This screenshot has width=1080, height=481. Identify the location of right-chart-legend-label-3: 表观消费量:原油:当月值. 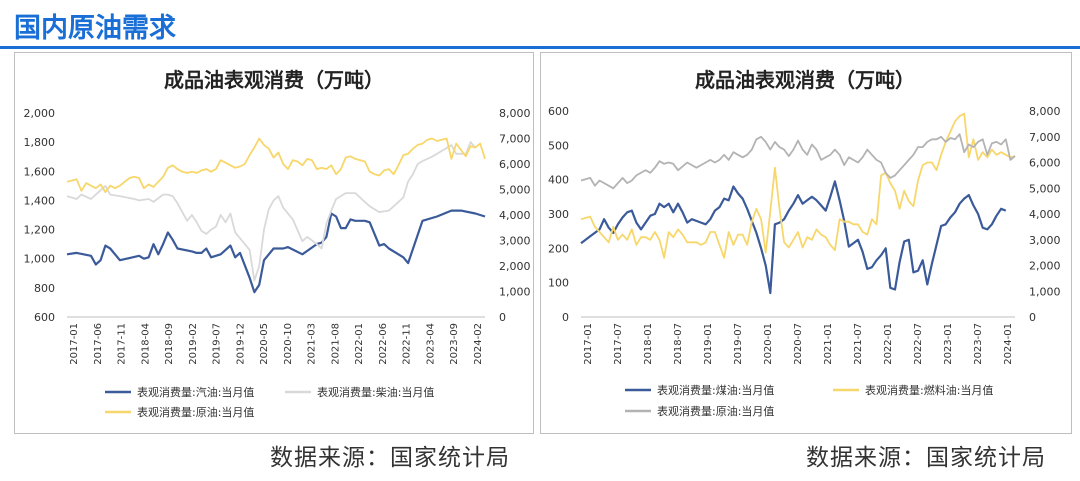
(715, 411).